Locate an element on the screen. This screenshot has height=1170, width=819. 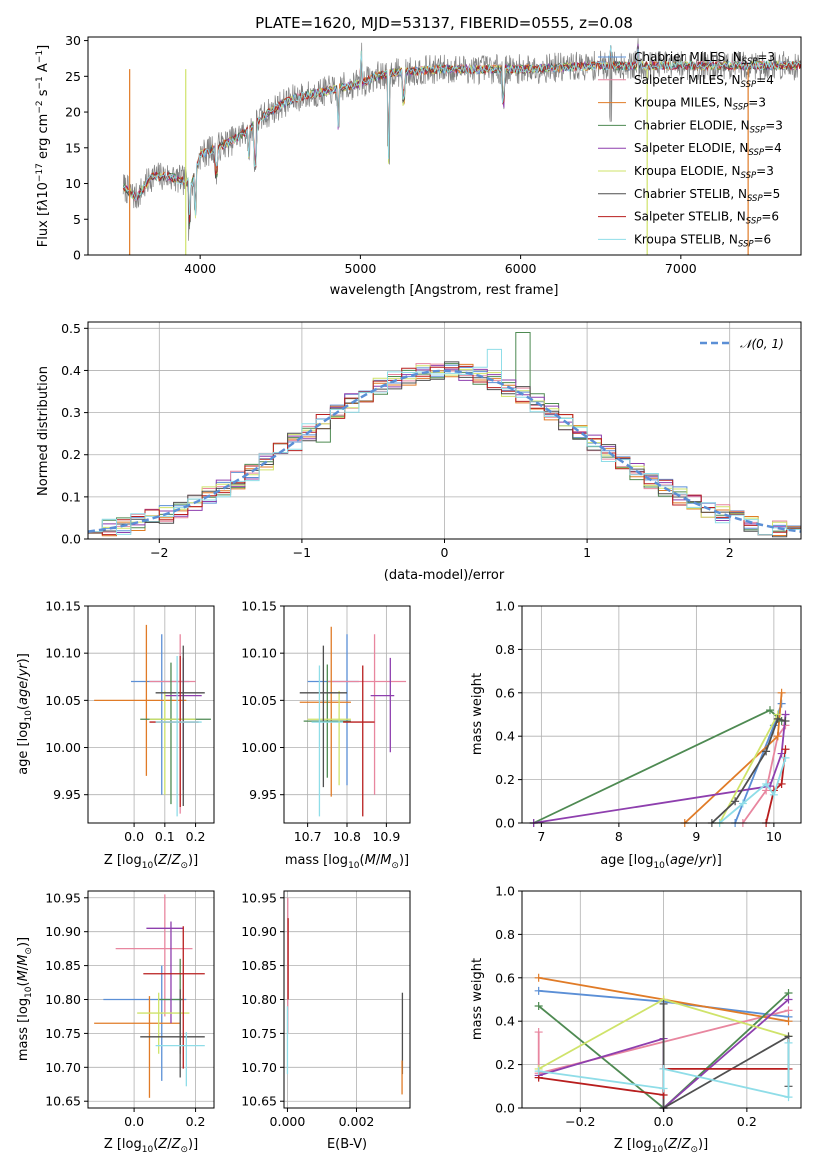
x-tick-label: 10.8 is located at coordinates (347, 836).